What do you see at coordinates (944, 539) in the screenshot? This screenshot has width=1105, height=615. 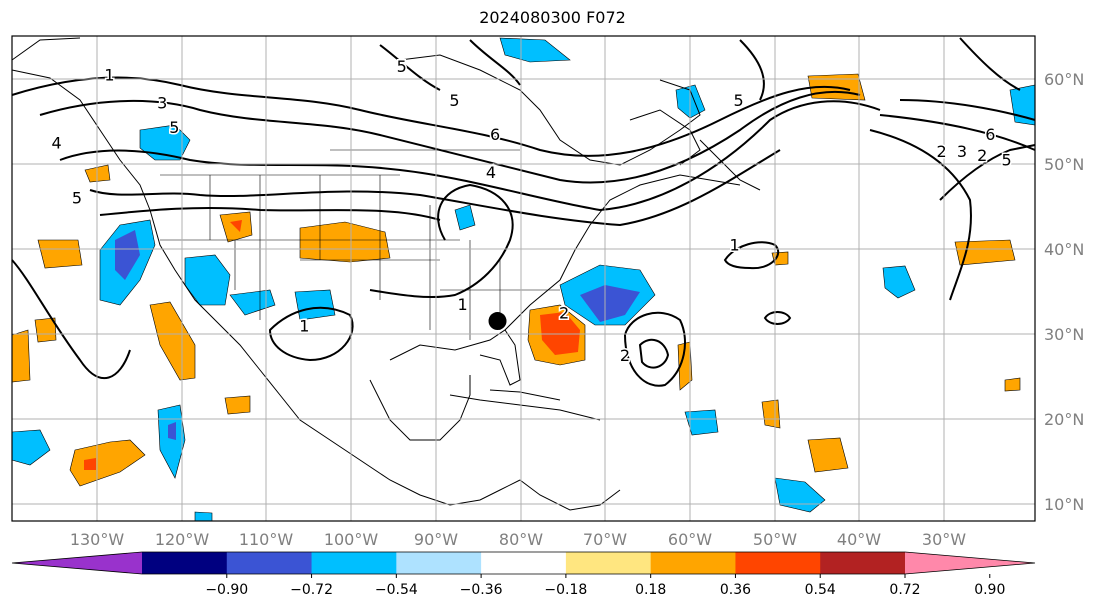 I see `lon-label: 30°W` at bounding box center [944, 539].